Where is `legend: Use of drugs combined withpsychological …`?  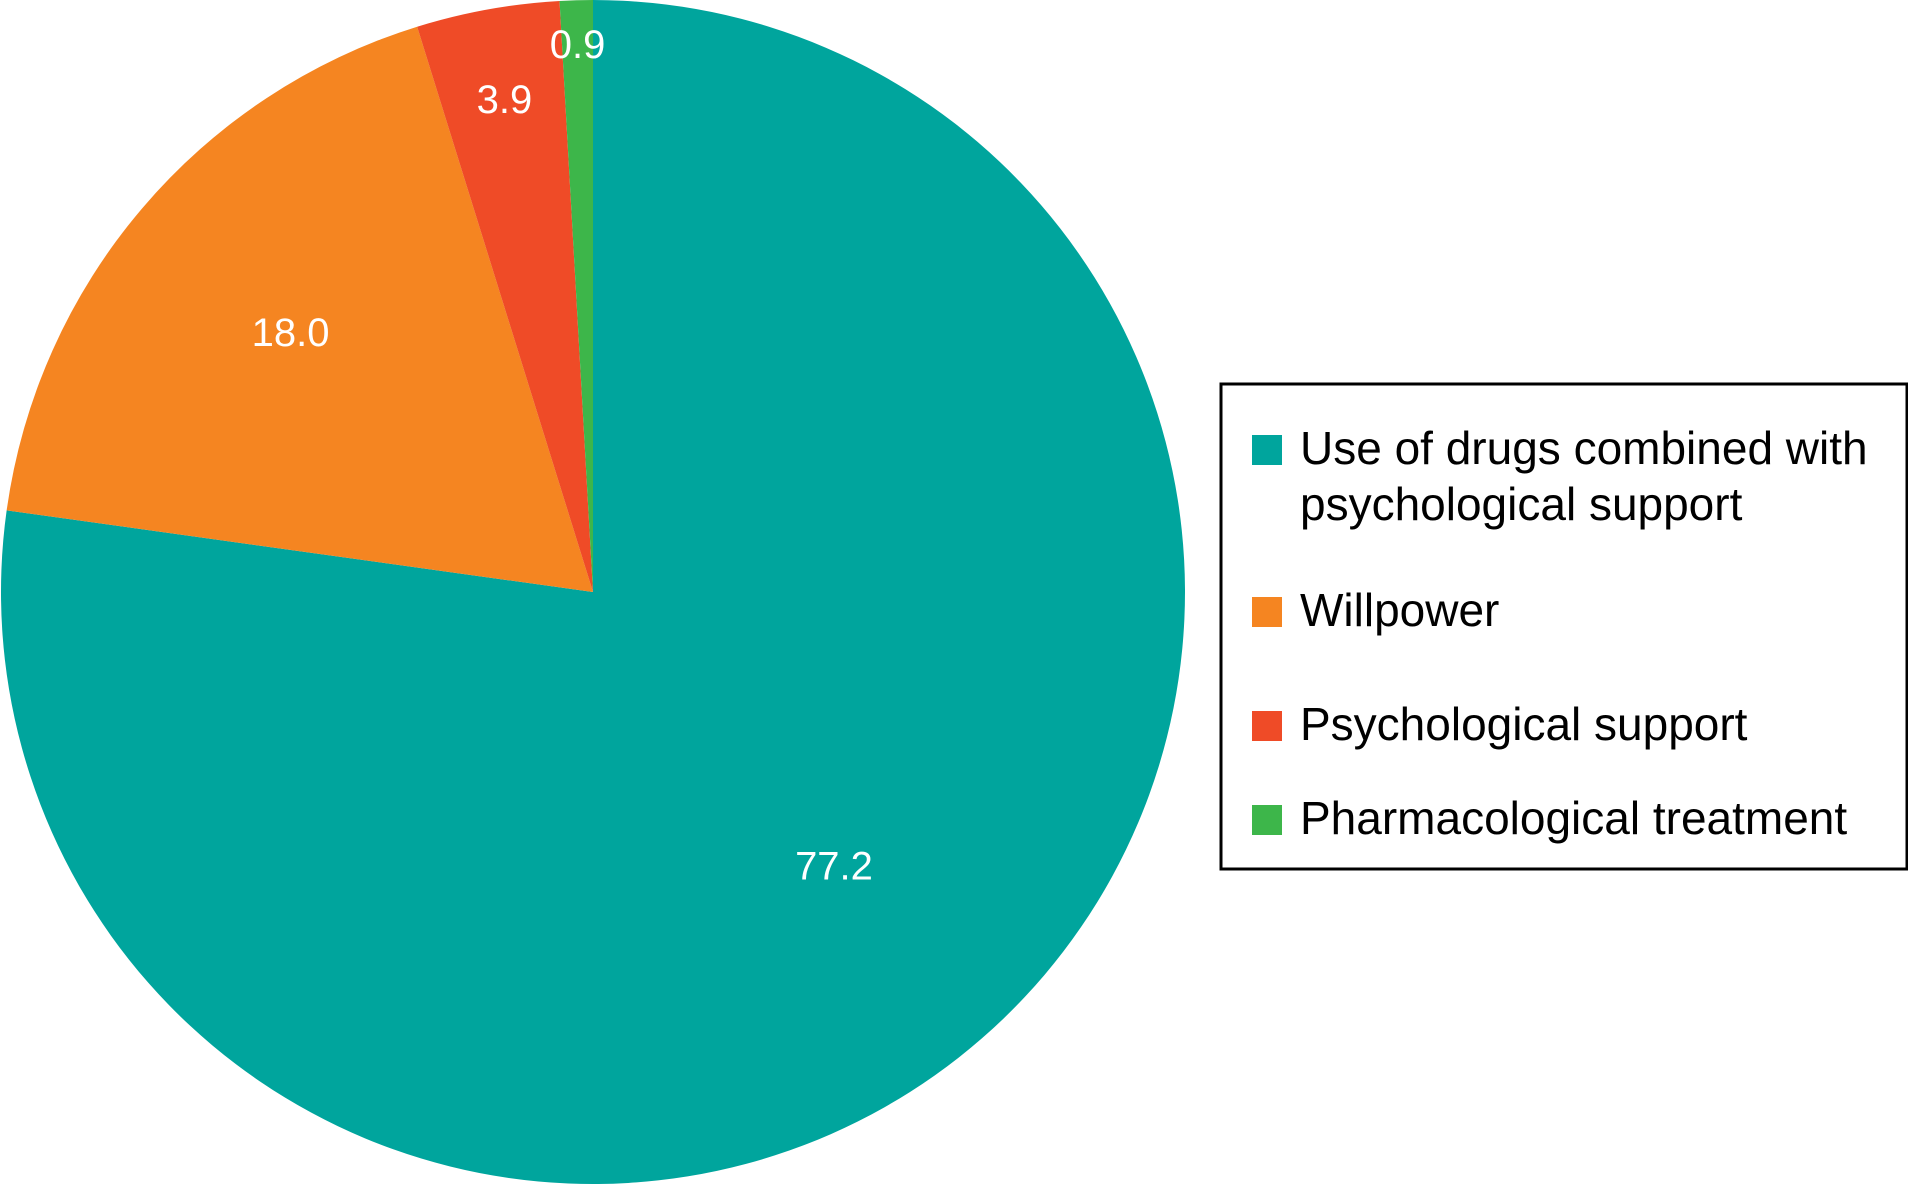 legend: Use of drugs combined withpsychological … is located at coordinates (1563, 626).